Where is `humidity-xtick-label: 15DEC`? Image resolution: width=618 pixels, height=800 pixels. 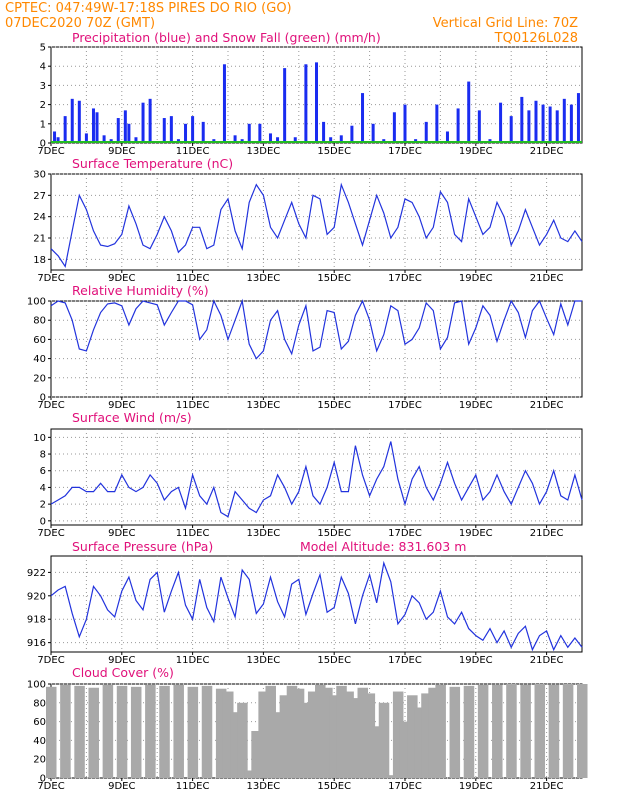
humidity-xtick-label: 15DEC is located at coordinates (334, 405).